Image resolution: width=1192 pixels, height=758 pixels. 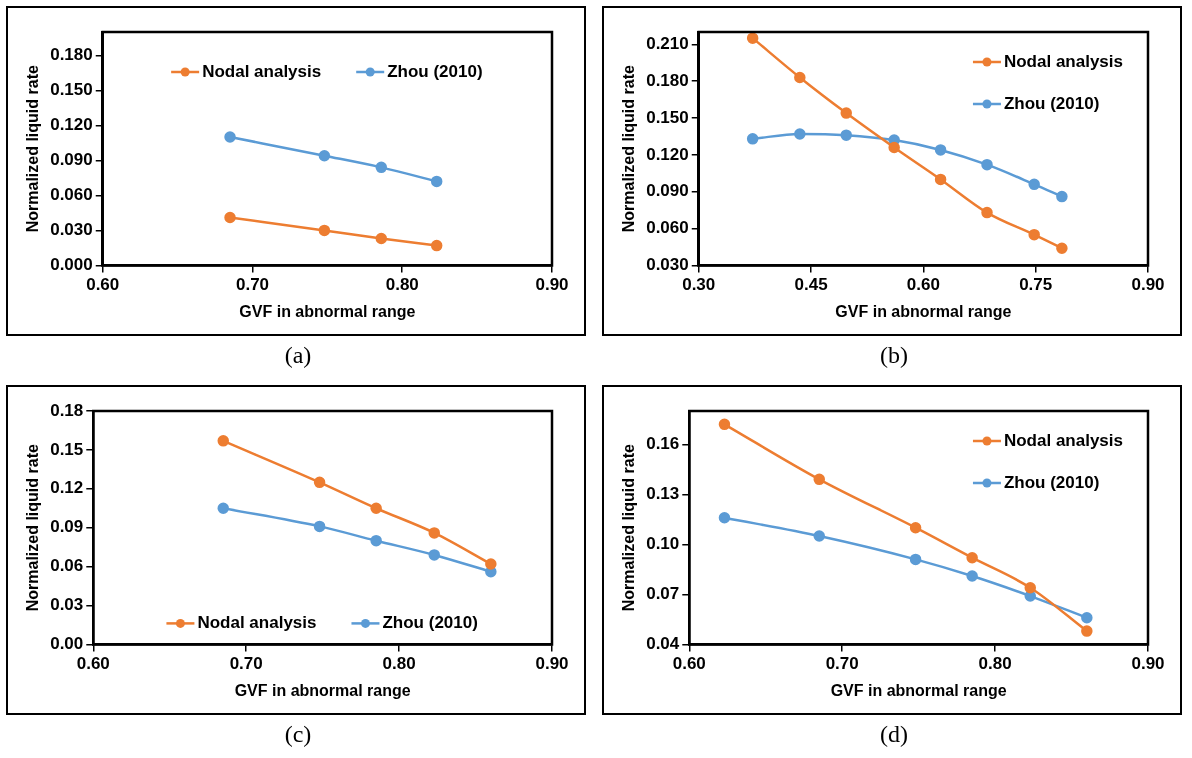 What do you see at coordinates (663, 494) in the screenshot?
I see `y-tick-label: 0.13` at bounding box center [663, 494].